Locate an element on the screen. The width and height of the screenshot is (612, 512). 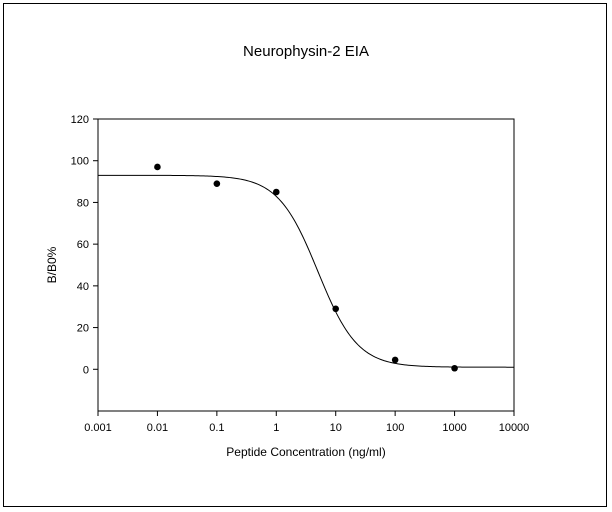
y-tick-label: 100 is located at coordinates (80, 162).